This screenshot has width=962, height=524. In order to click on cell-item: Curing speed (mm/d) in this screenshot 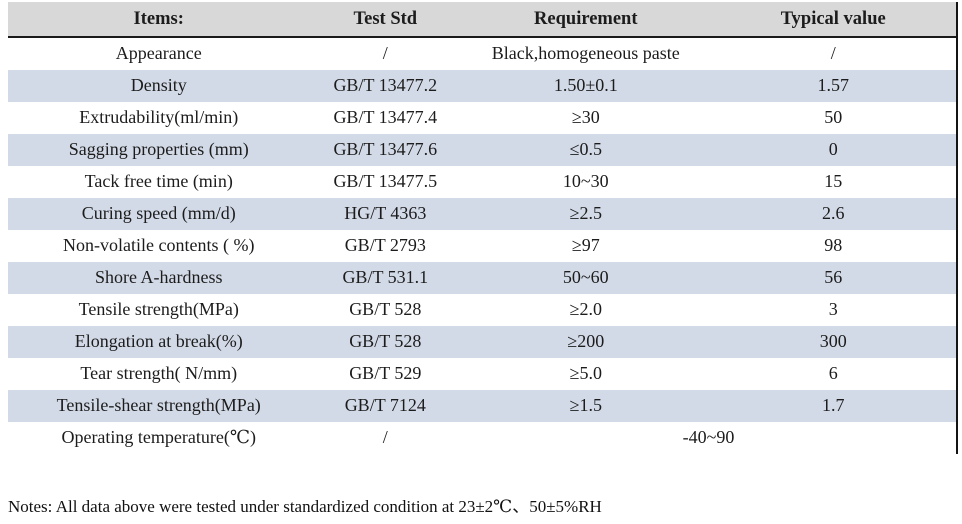, I will do `click(158, 213)`.